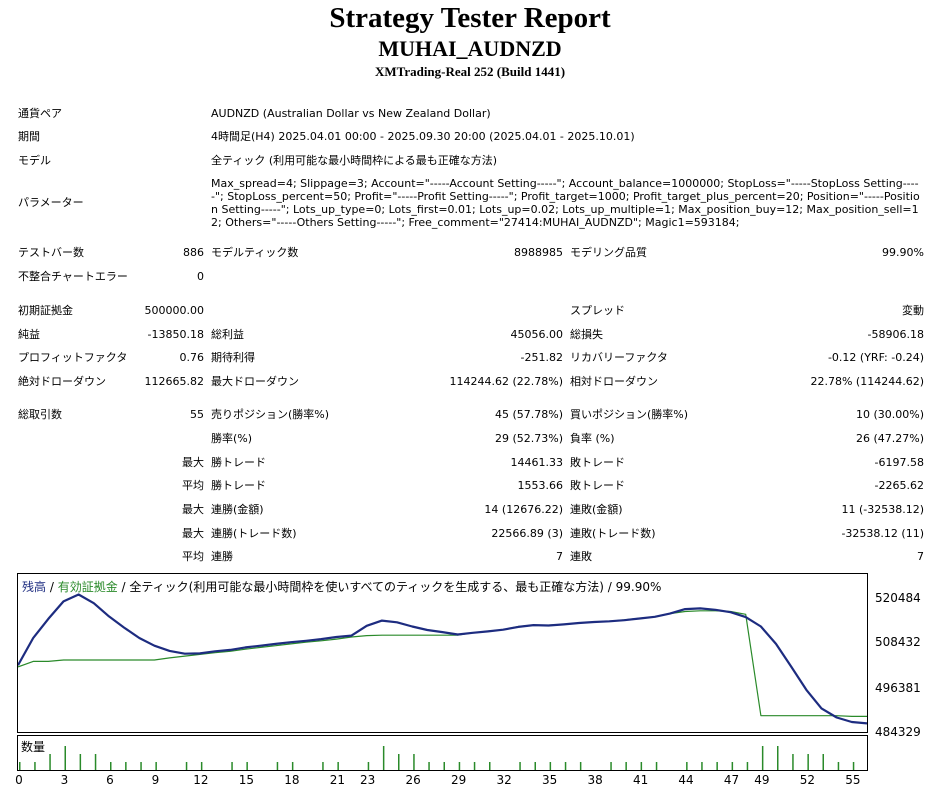  I want to click on y-tick-label: 508432, so click(898, 642).